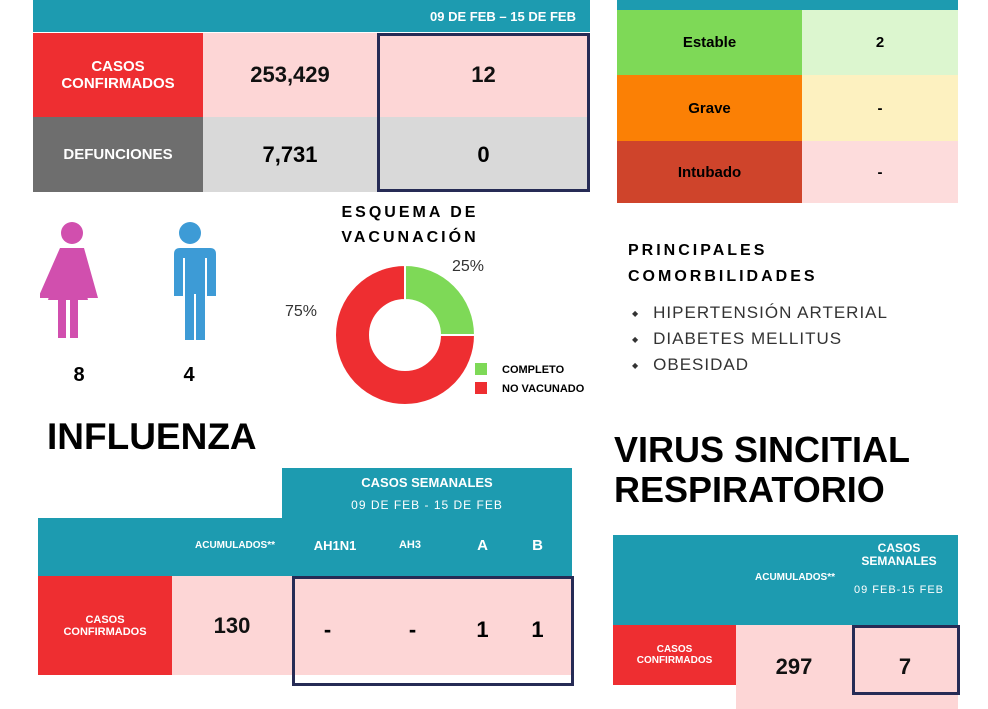 The height and width of the screenshot is (709, 988). Describe the element at coordinates (709, 108) in the screenshot. I see `status-label: Grave` at that location.